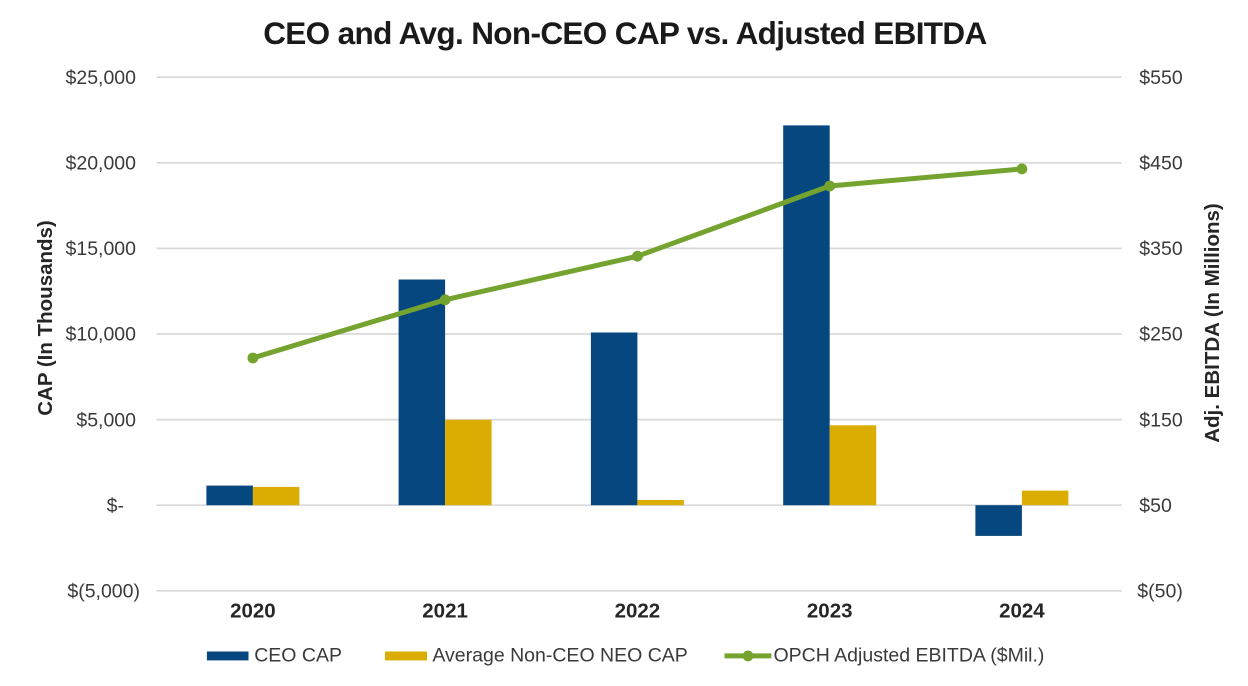 The height and width of the screenshot is (686, 1248). I want to click on svg-text: CAP (In Thousands), so click(45, 318).